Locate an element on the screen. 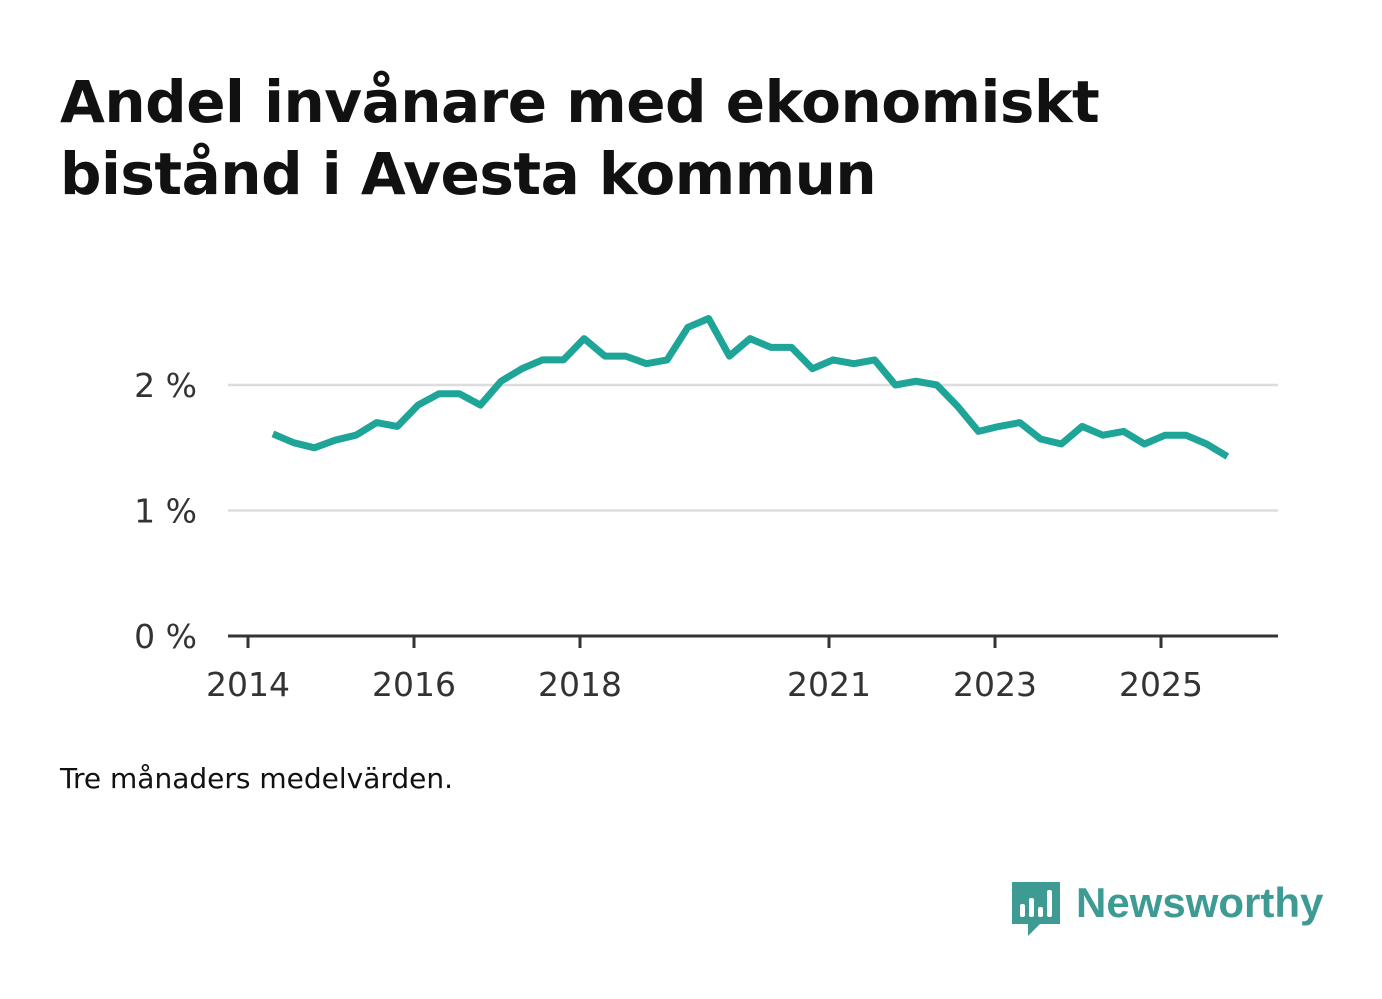  y-axis-labels: 0 % 1 % 2 % is located at coordinates (165, 511).